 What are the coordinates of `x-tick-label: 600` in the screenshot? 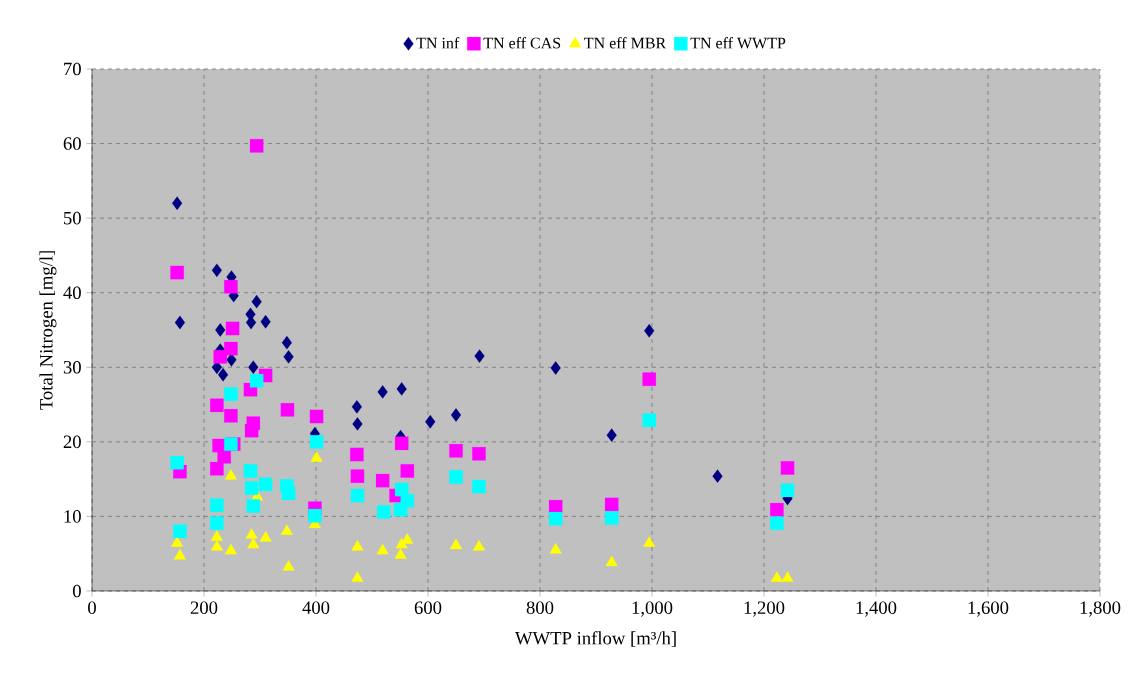 It's located at (428, 607).